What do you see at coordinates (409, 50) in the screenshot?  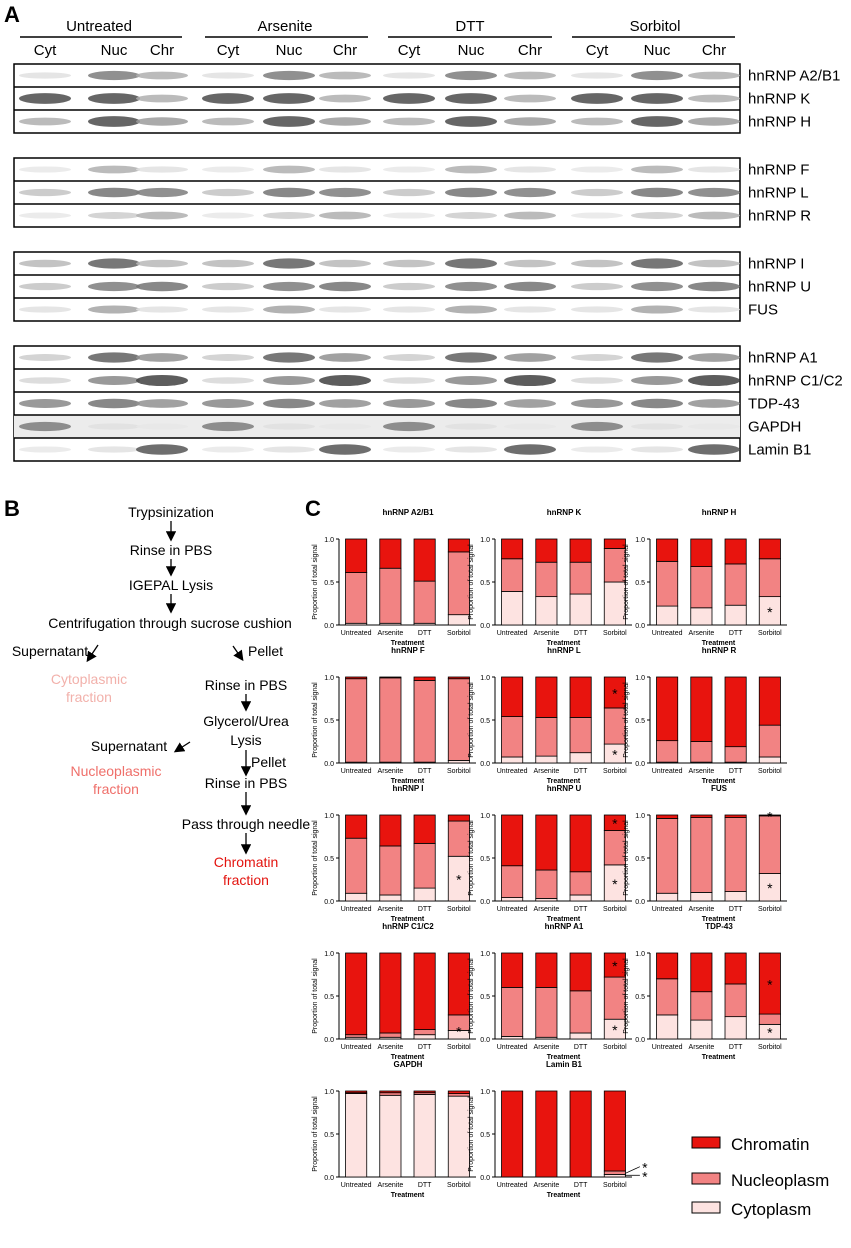 I see `lane-label-dtt-cyt: Cyt` at bounding box center [409, 50].